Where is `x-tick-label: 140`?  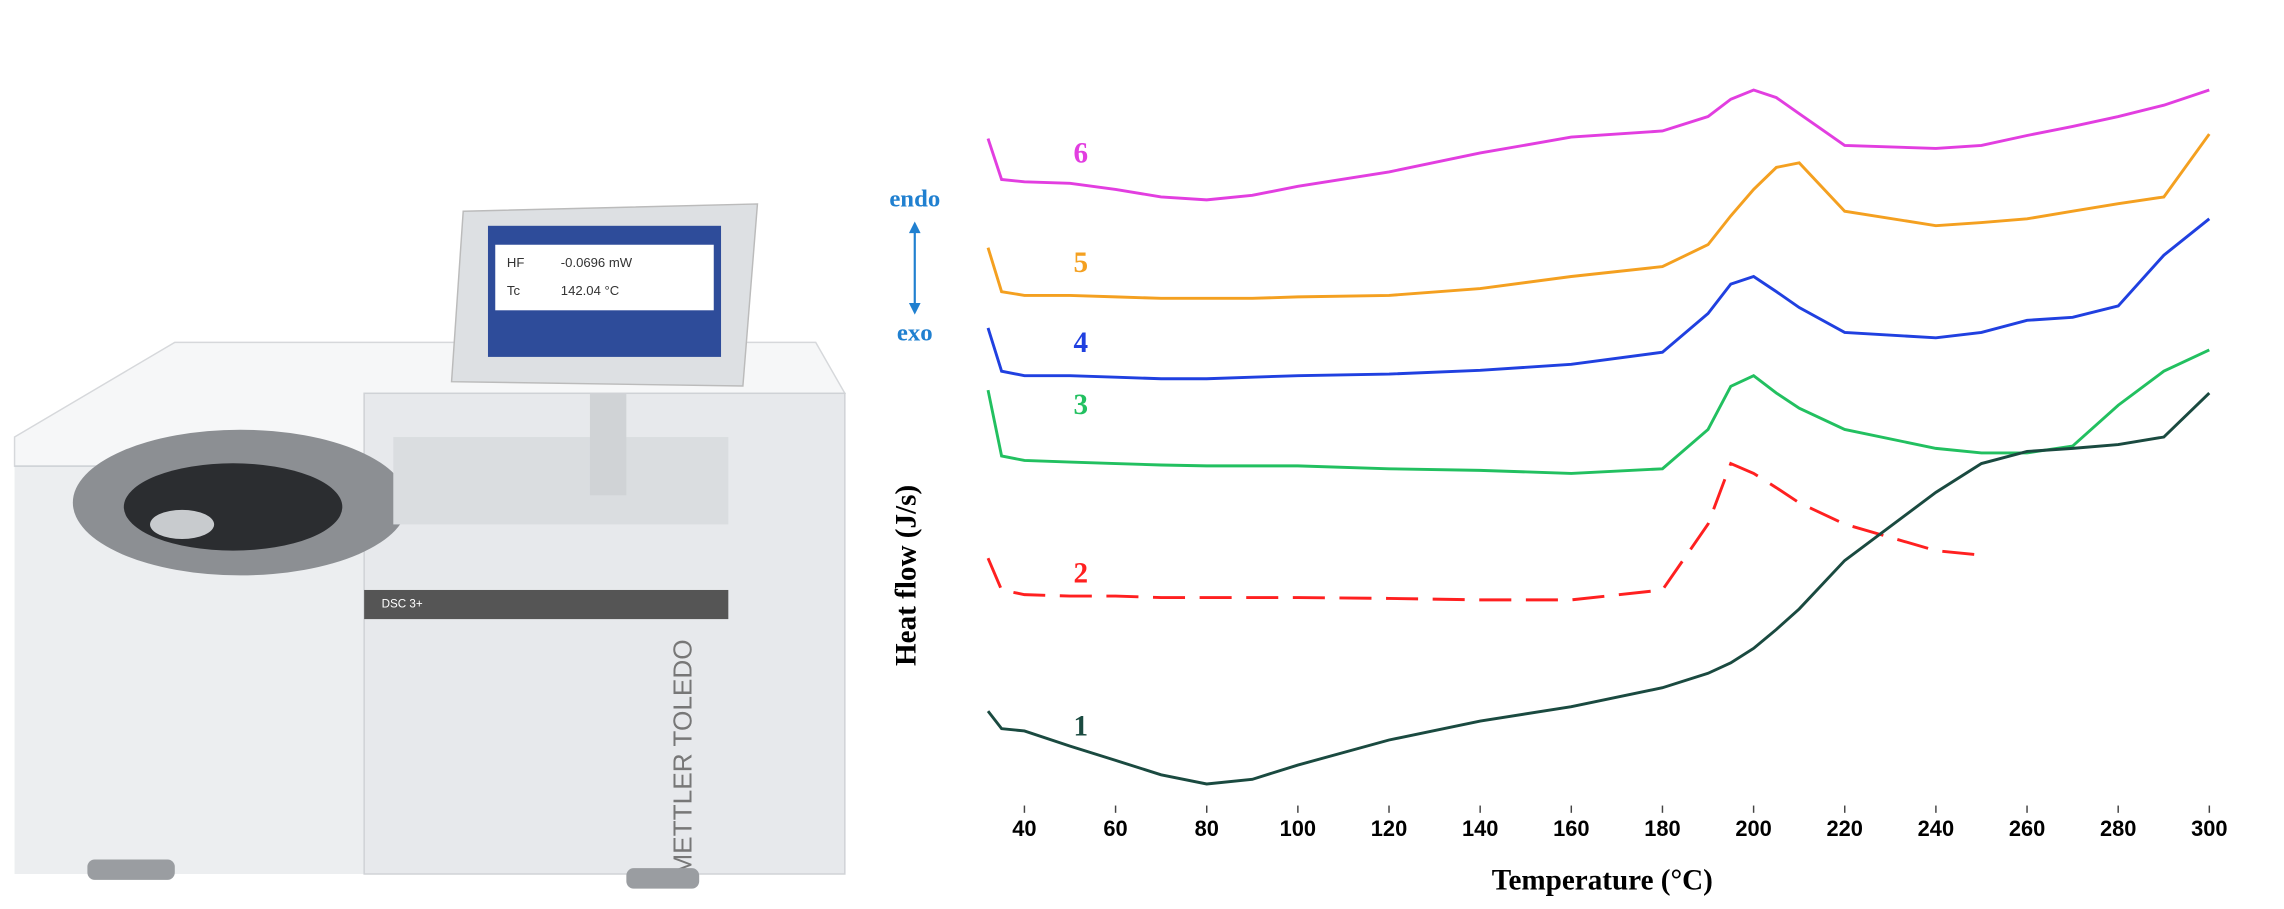 x-tick-label: 140 is located at coordinates (1480, 828).